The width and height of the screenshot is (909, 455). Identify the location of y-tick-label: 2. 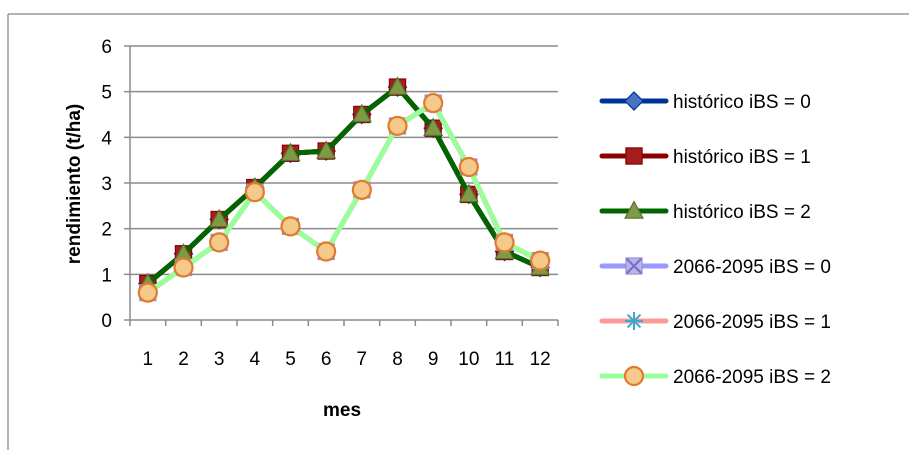
(106, 230).